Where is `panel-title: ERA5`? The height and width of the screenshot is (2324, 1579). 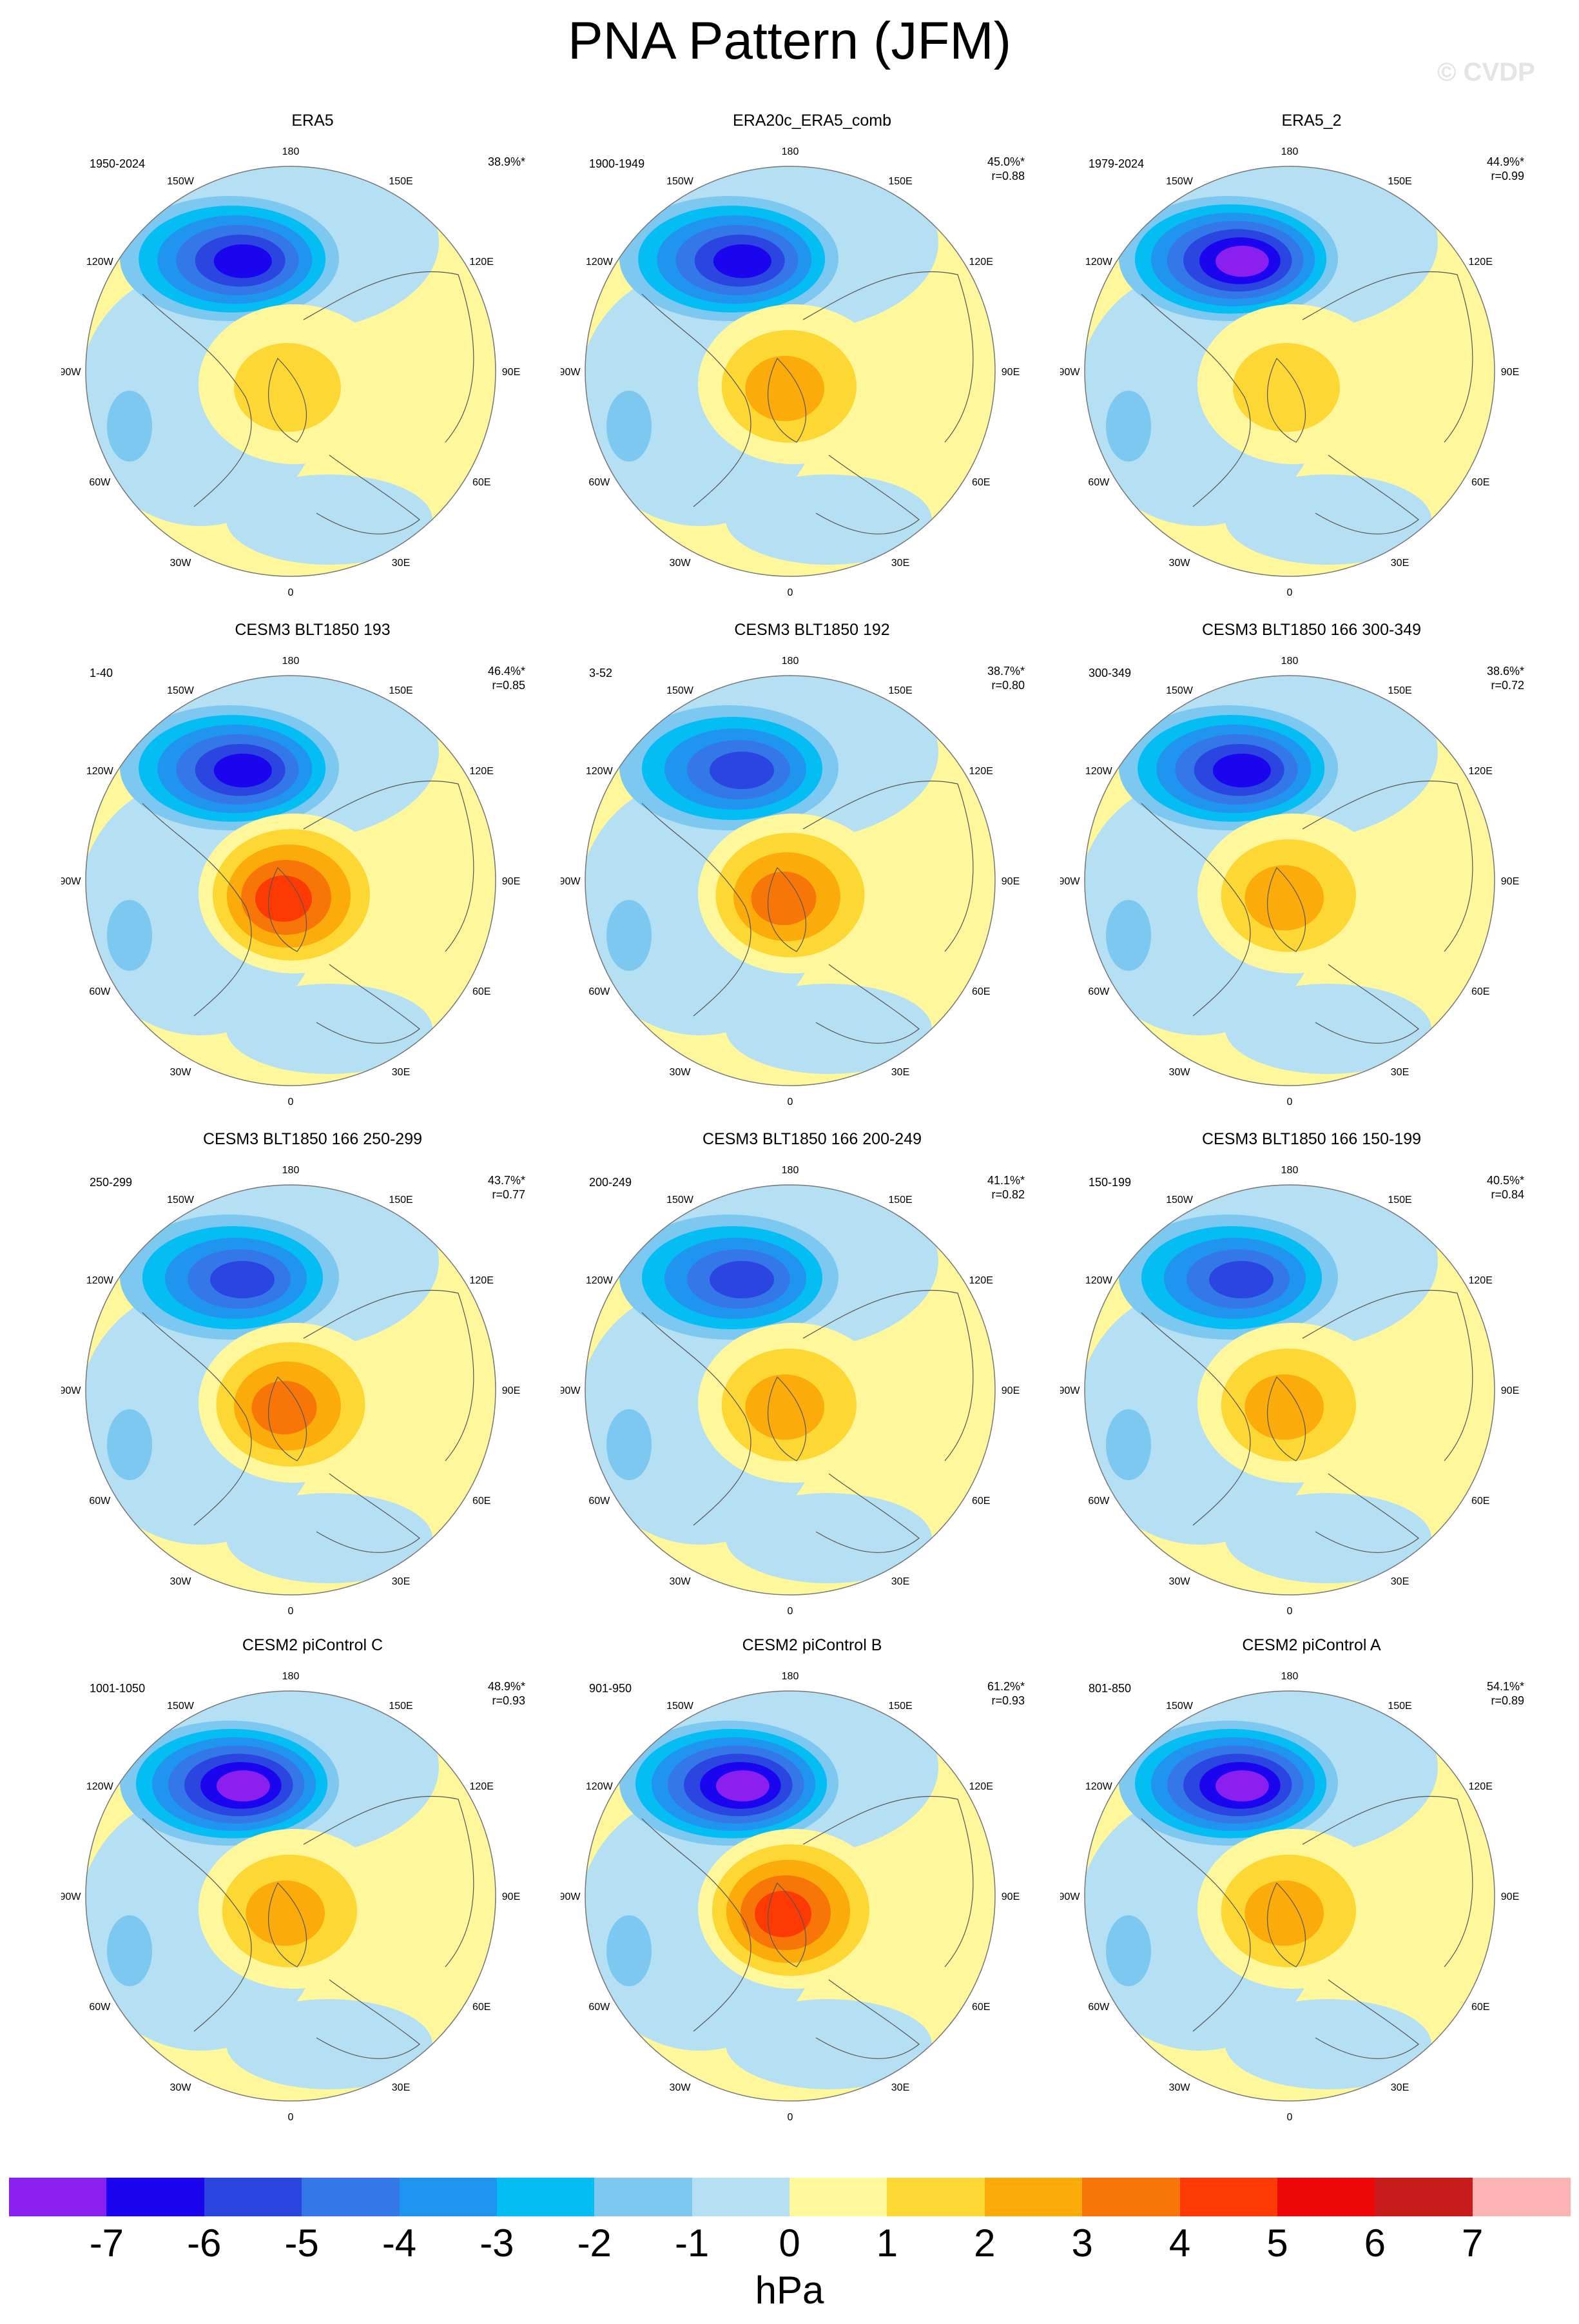
panel-title: ERA5 is located at coordinates (312, 121).